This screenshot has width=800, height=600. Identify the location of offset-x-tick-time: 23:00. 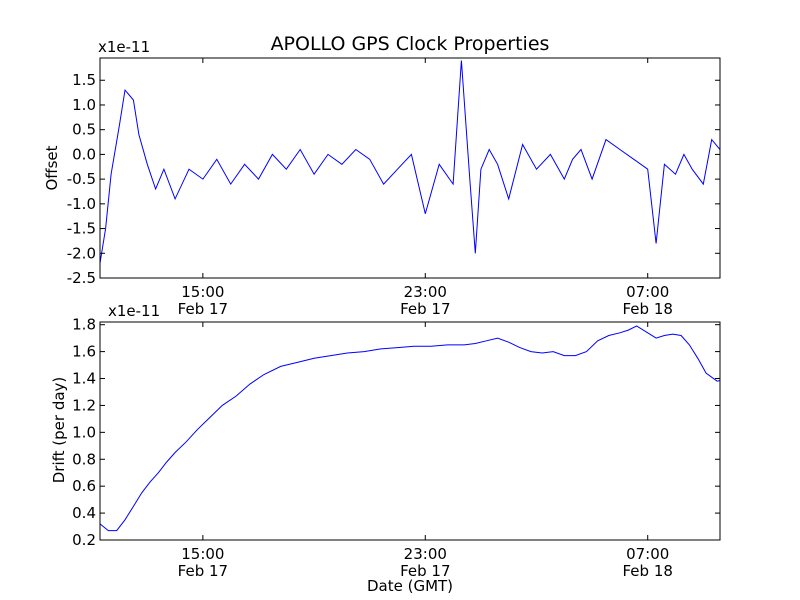
(425, 292).